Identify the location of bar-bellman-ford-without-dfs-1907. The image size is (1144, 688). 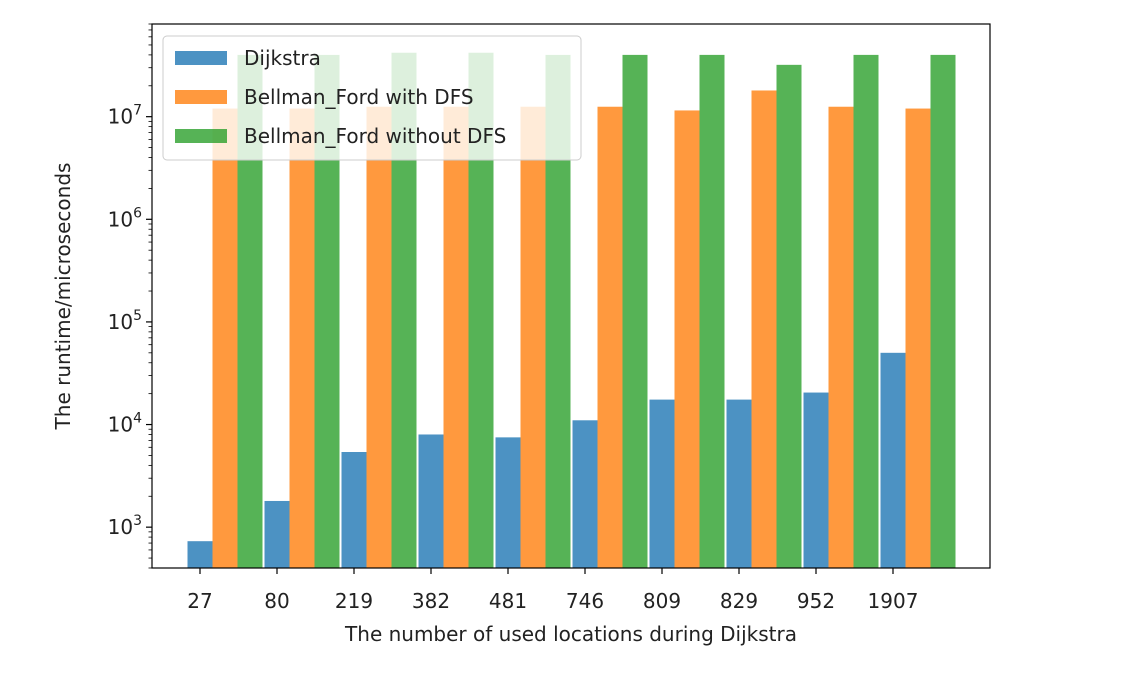
(943, 311).